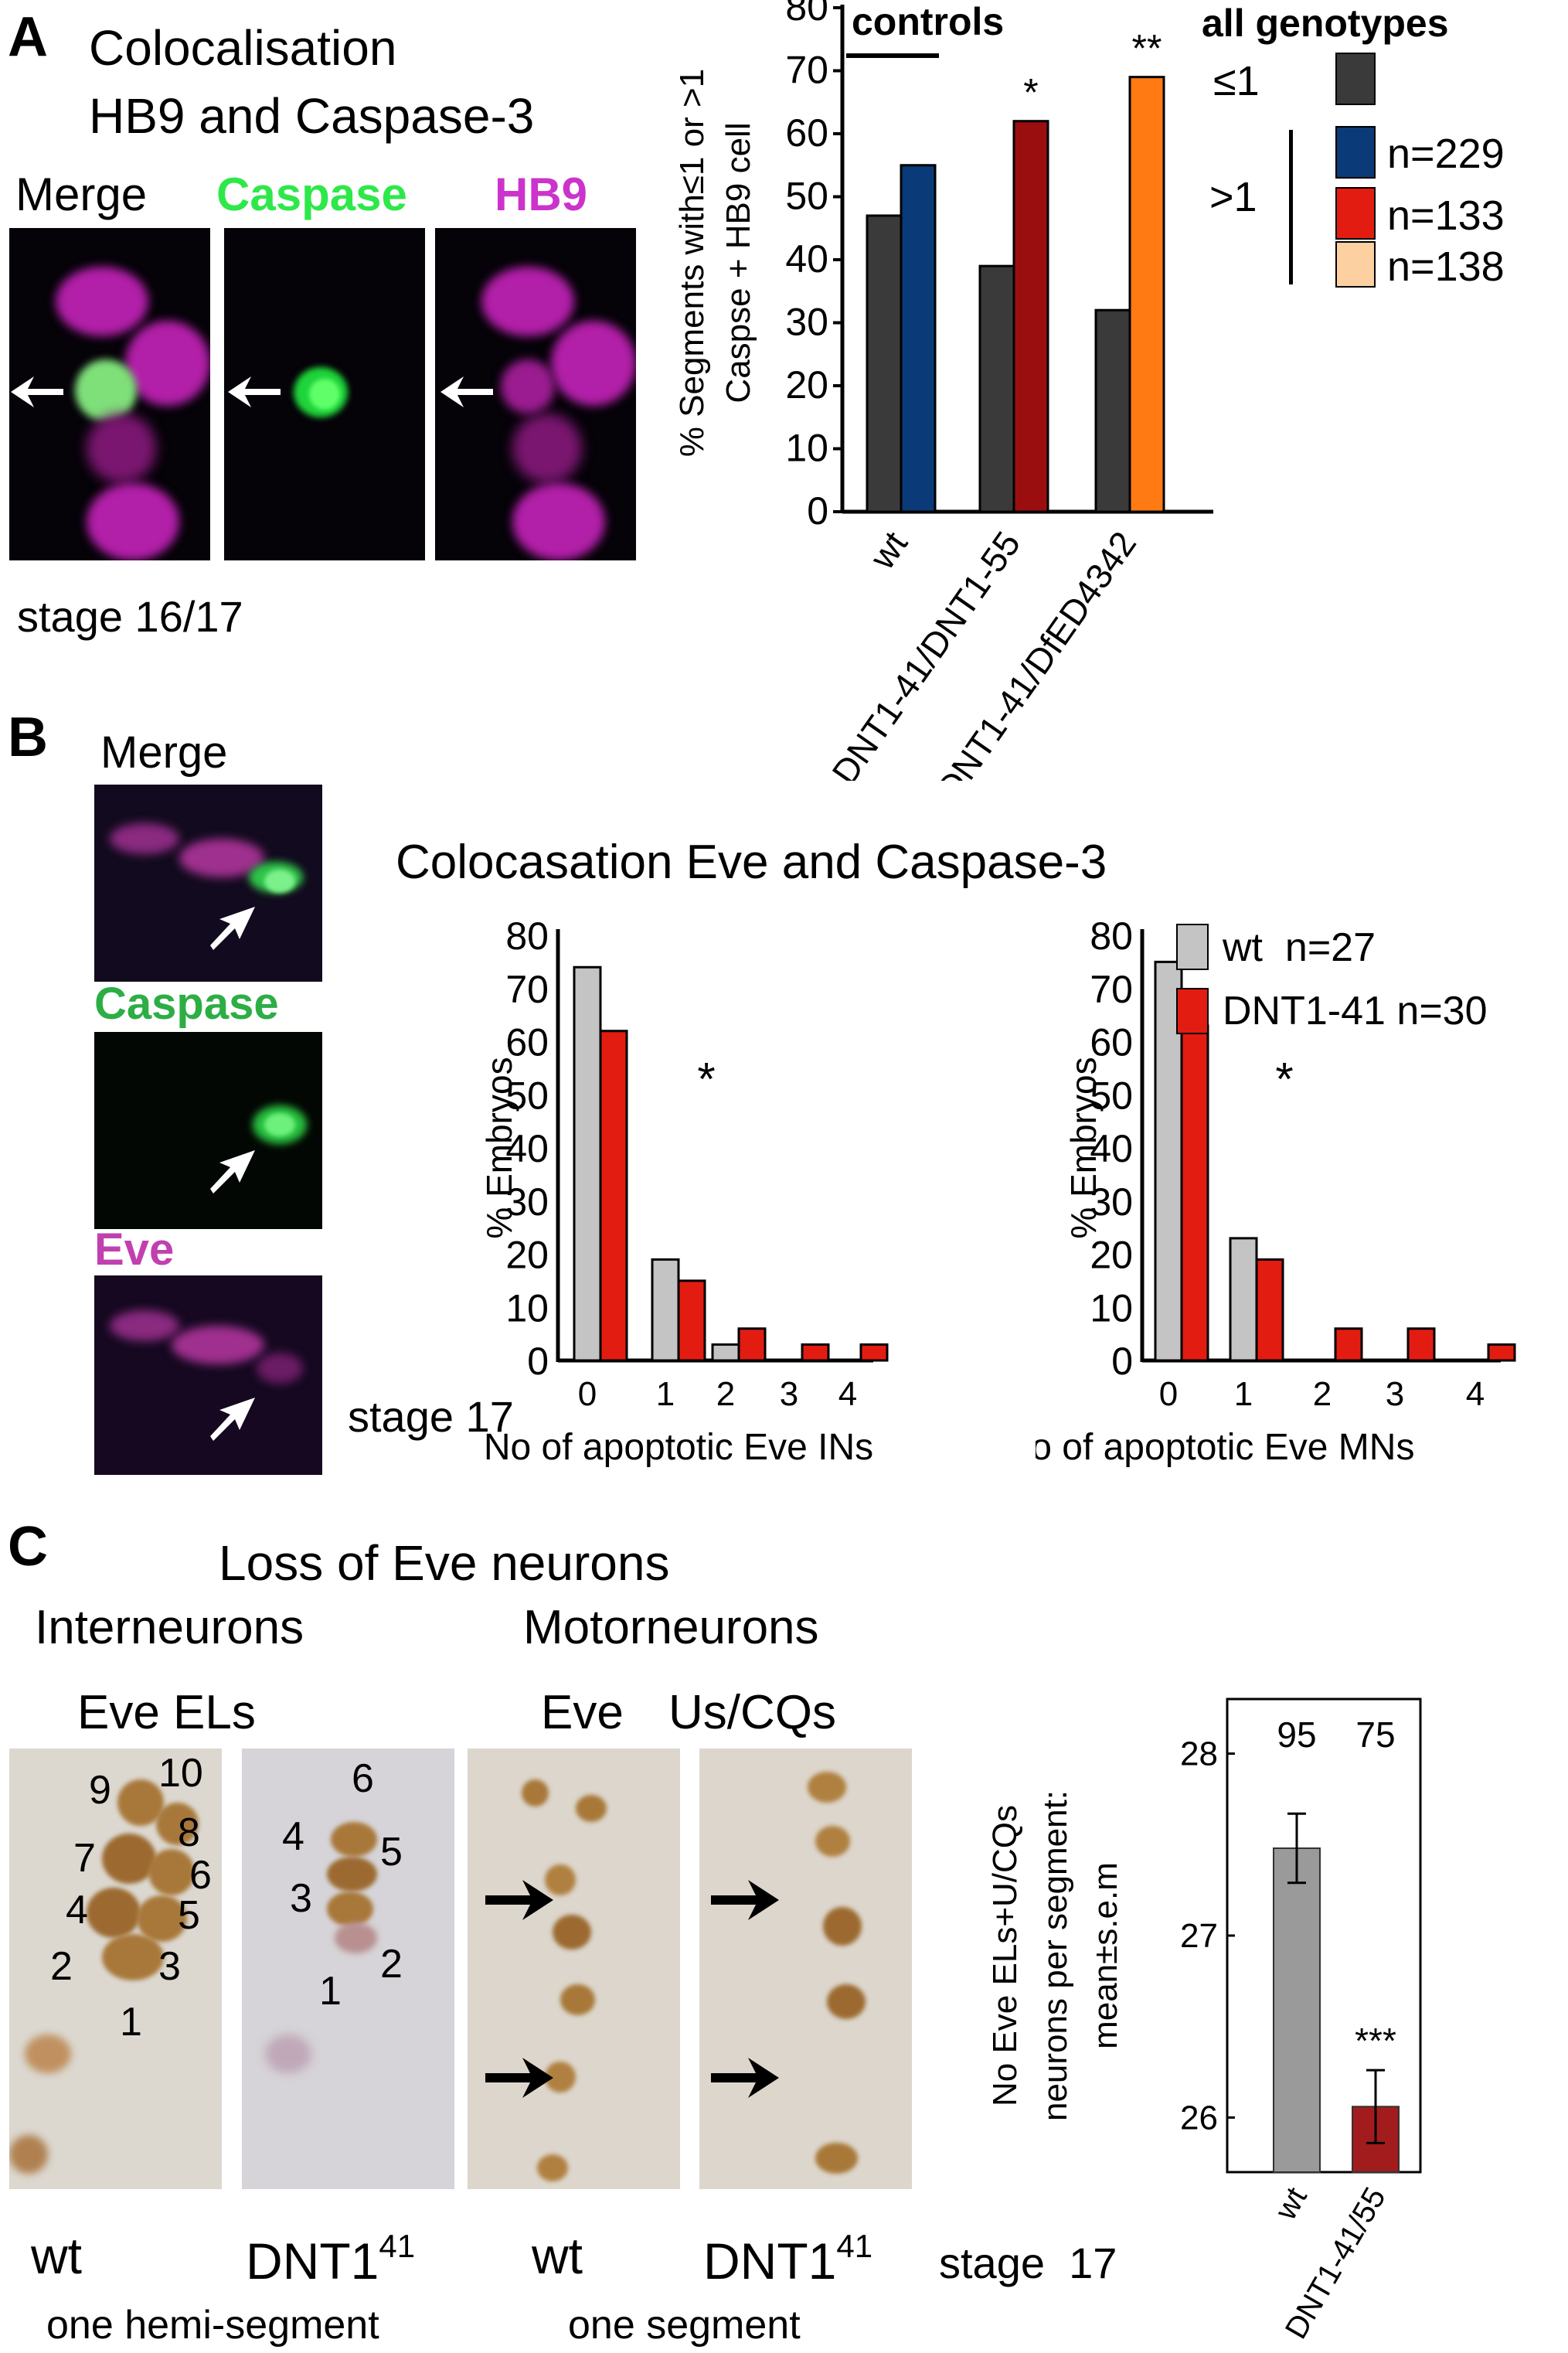 The height and width of the screenshot is (2353, 1568). What do you see at coordinates (1111, 1255) in the screenshot?
I see `y-tick-label: 20` at bounding box center [1111, 1255].